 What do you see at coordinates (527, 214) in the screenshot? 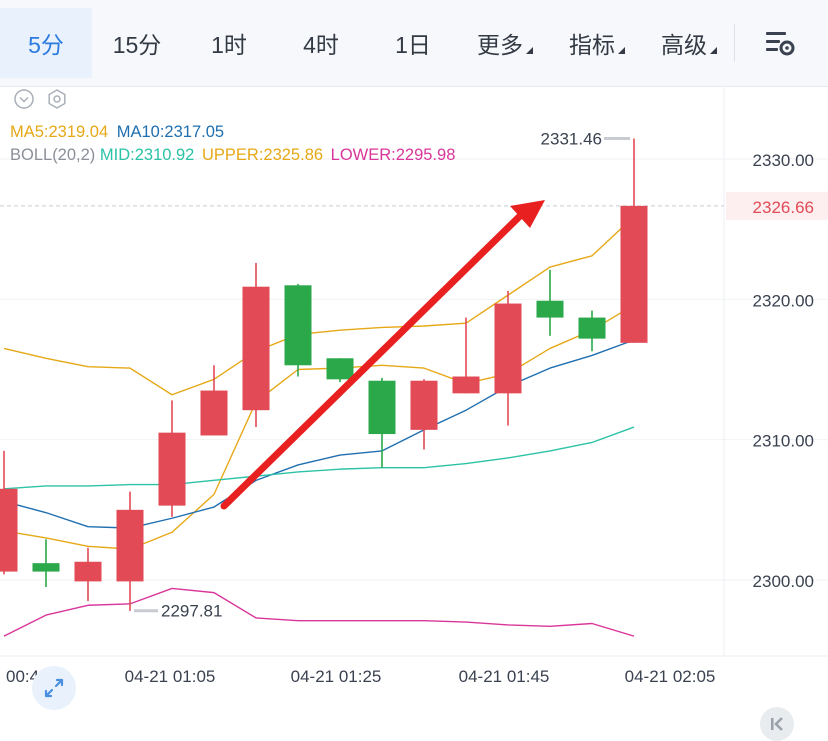
I see `trend-arrow-head` at bounding box center [527, 214].